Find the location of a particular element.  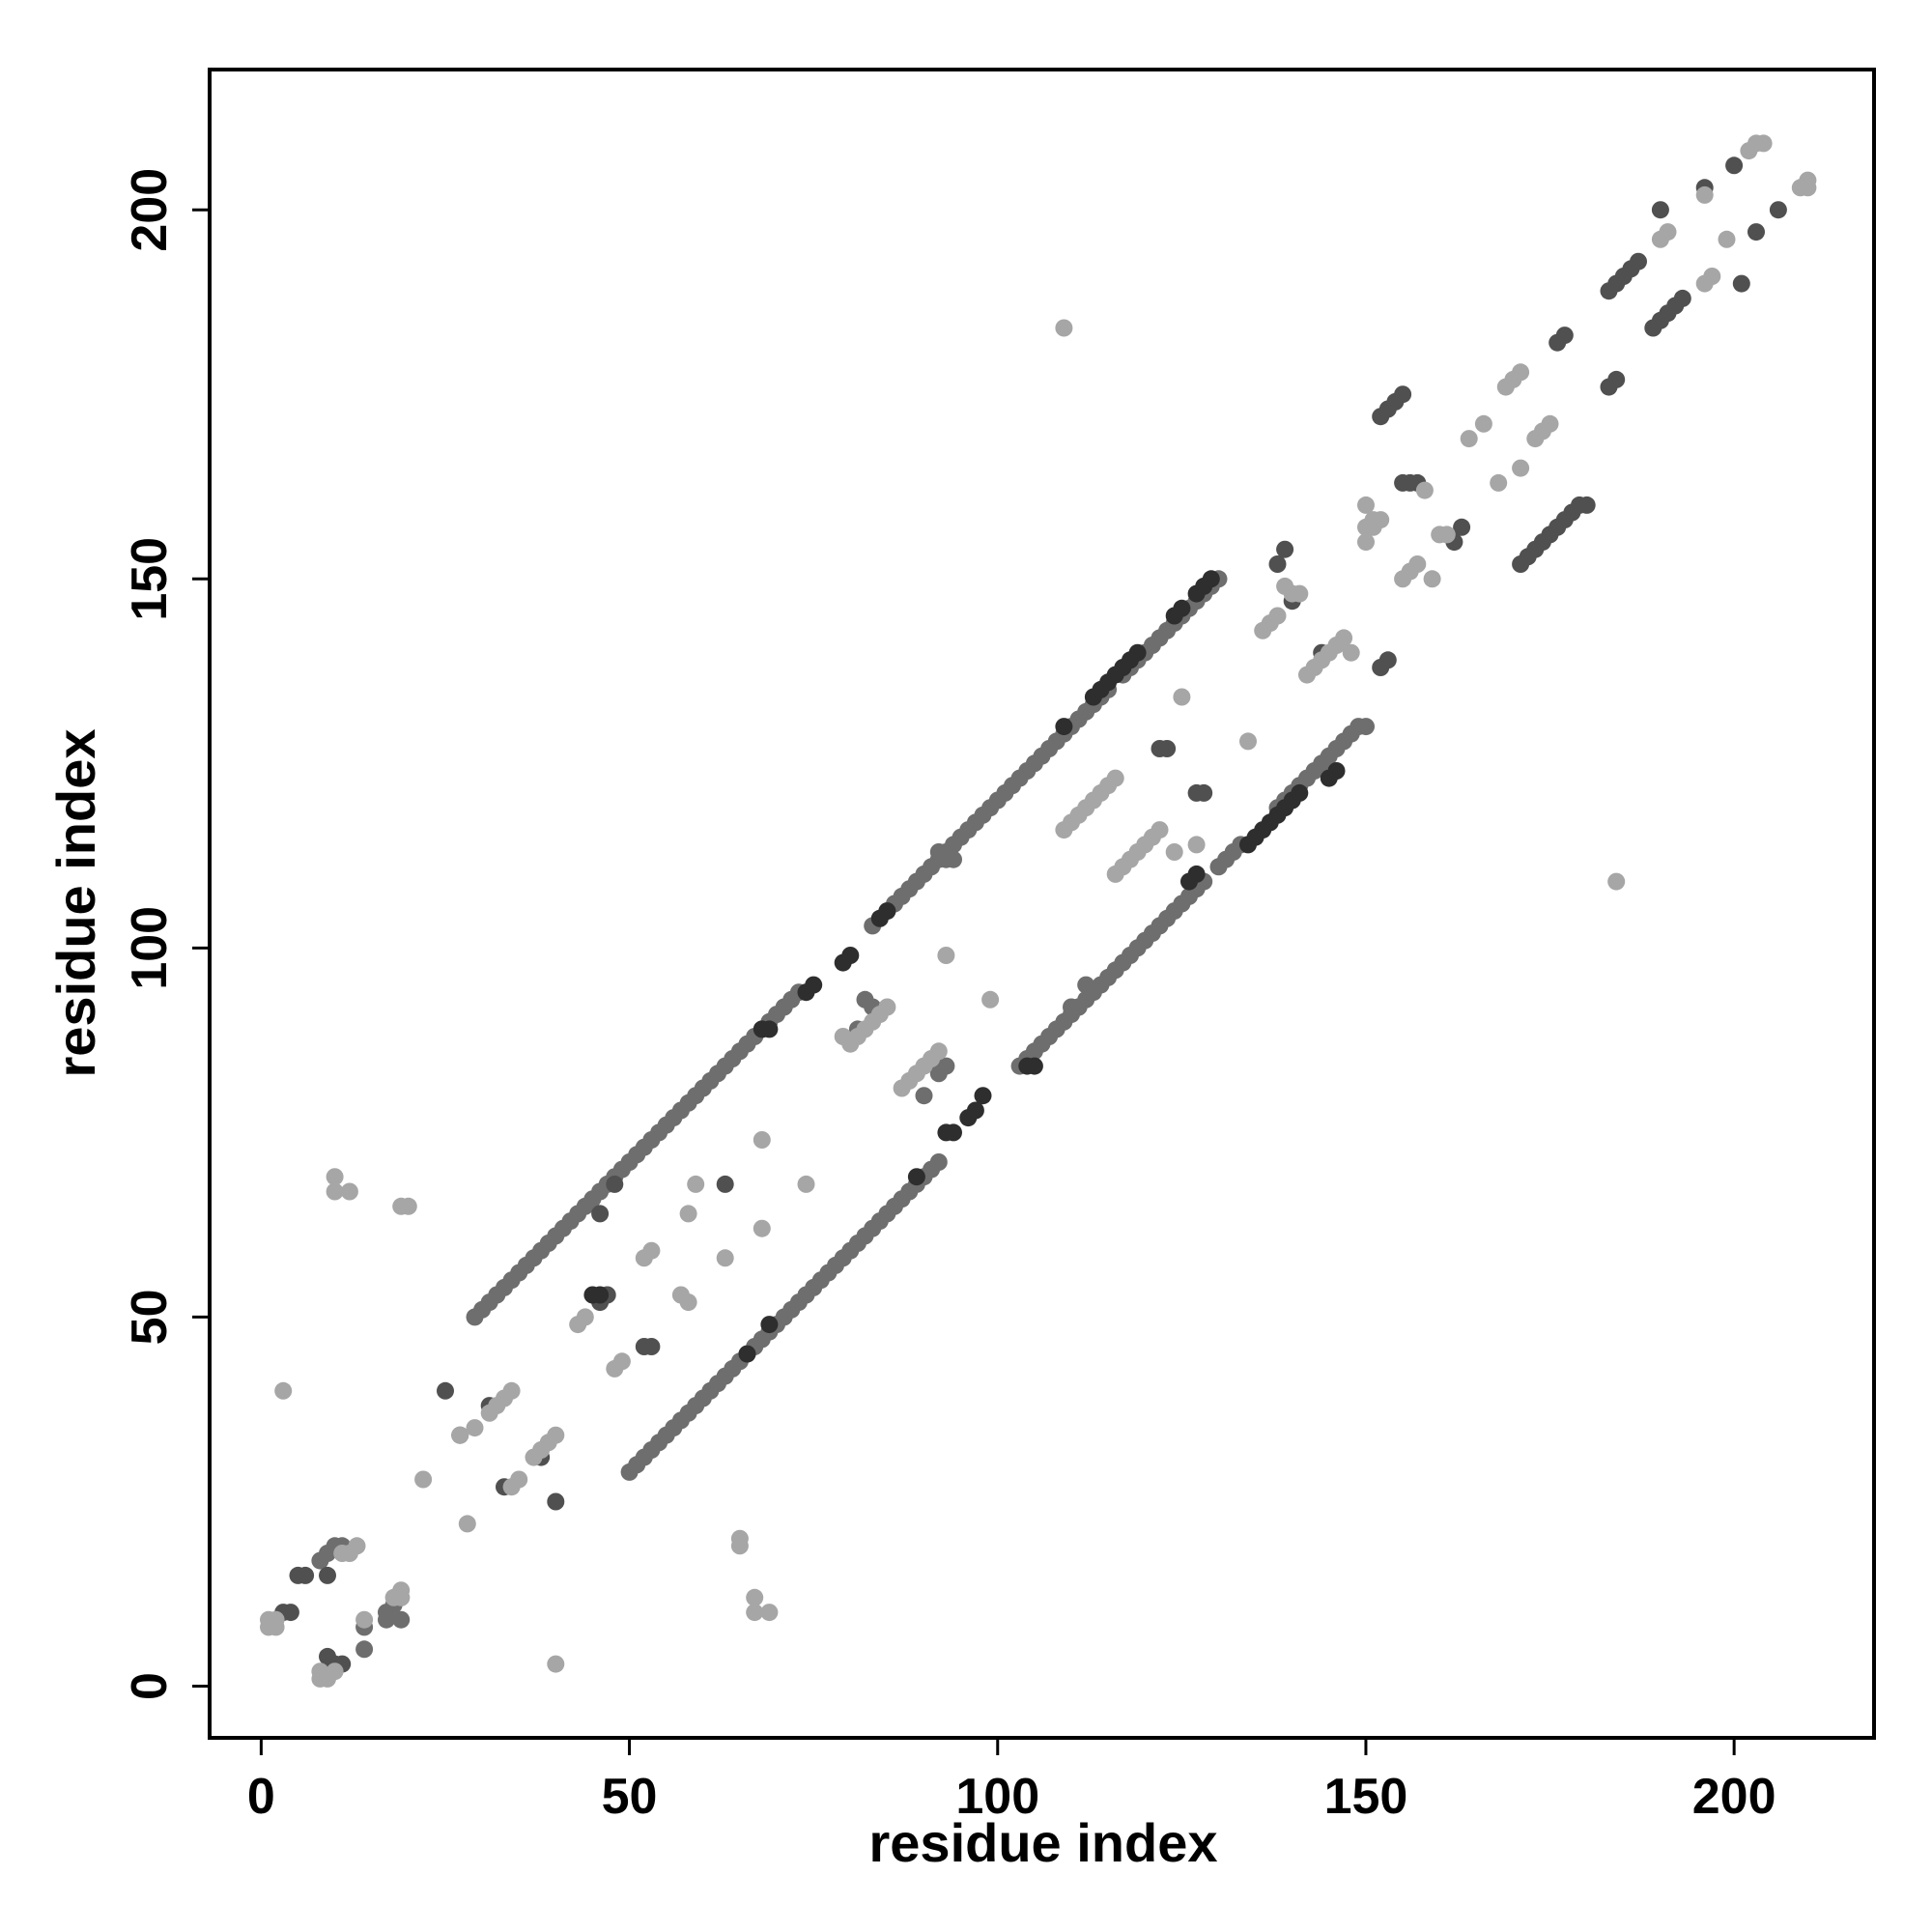

x-tick-label: 100 is located at coordinates (997, 1797).